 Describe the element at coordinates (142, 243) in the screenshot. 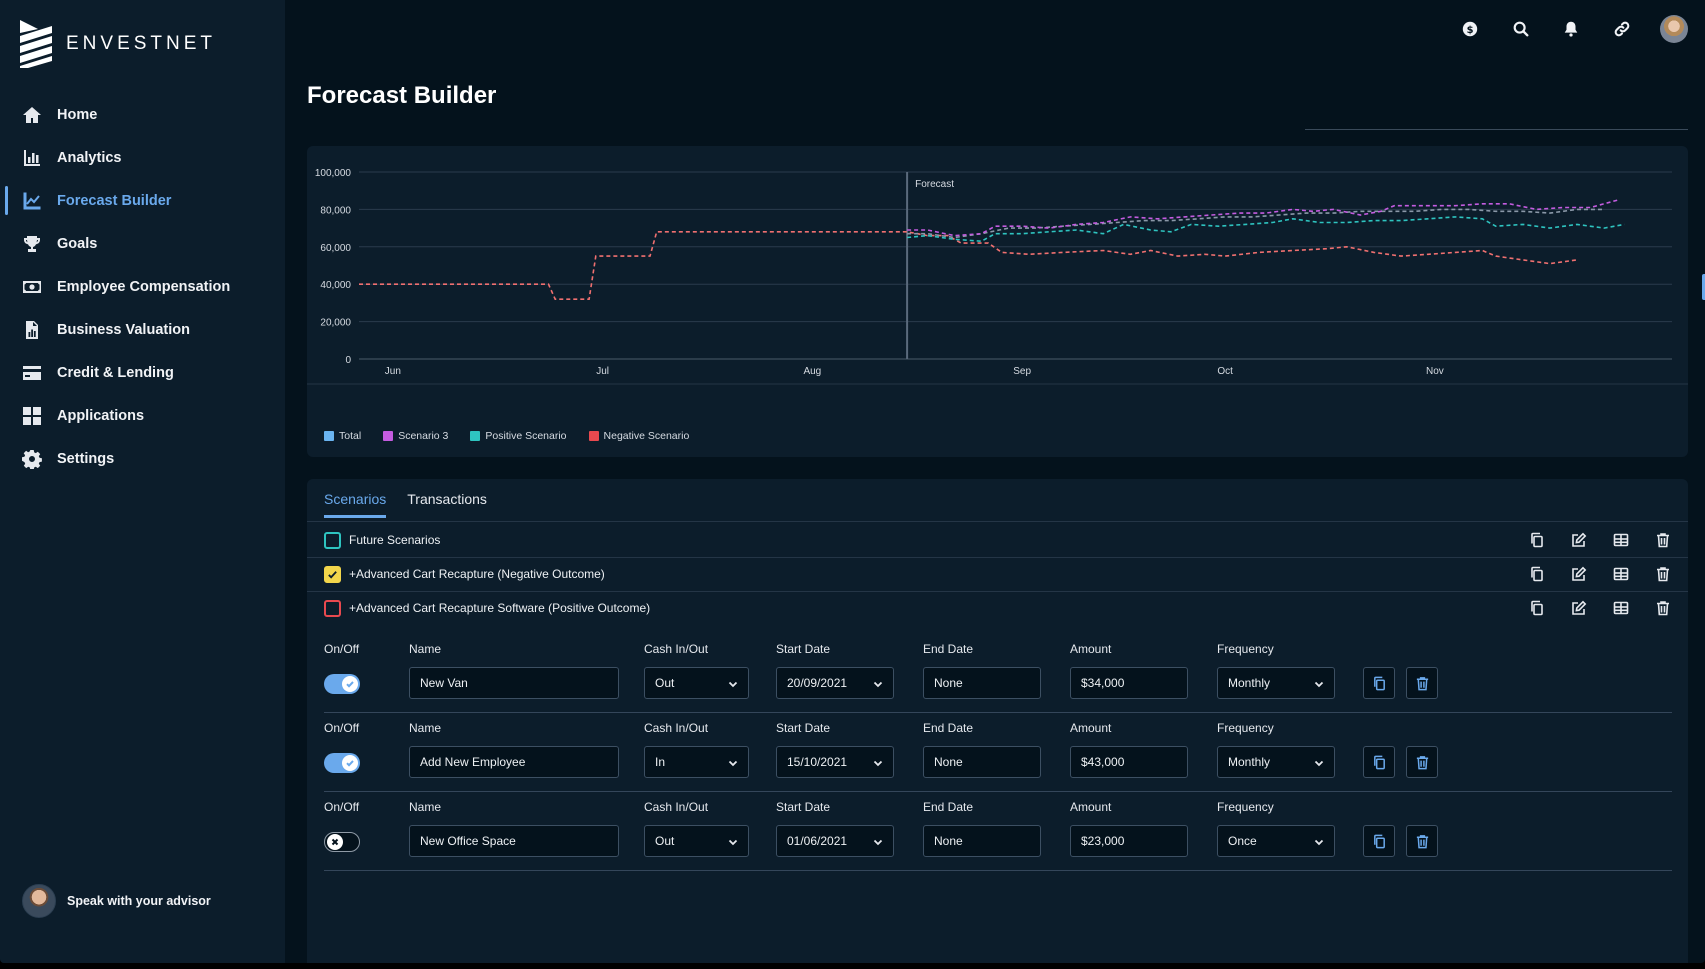

I see `sidebar-item-goals: Goals` at that location.